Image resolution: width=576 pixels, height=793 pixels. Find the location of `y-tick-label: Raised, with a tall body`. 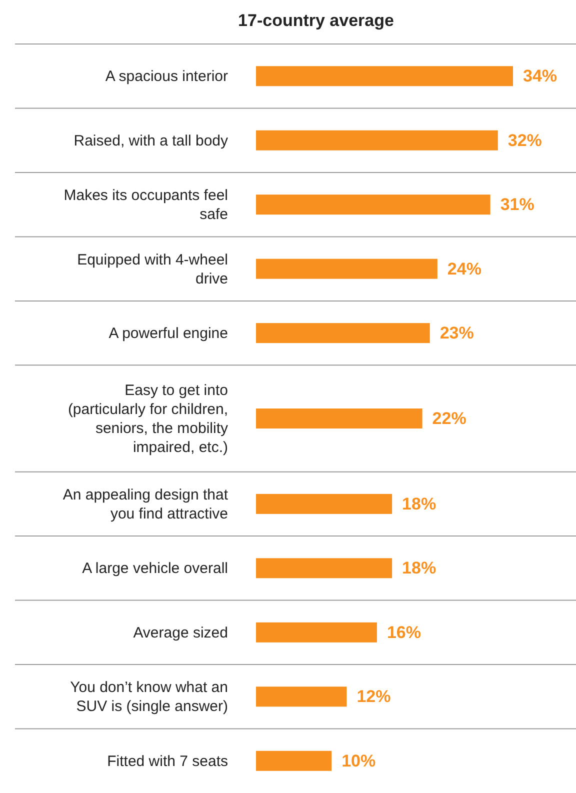

y-tick-label: Raised, with a tall body is located at coordinates (151, 140).